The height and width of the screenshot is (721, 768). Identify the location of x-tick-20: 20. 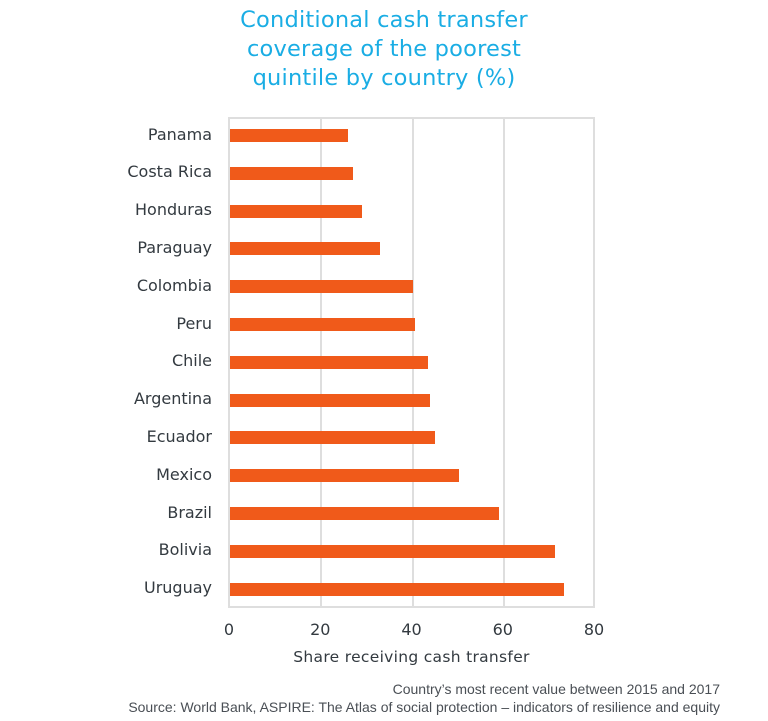
(320, 629).